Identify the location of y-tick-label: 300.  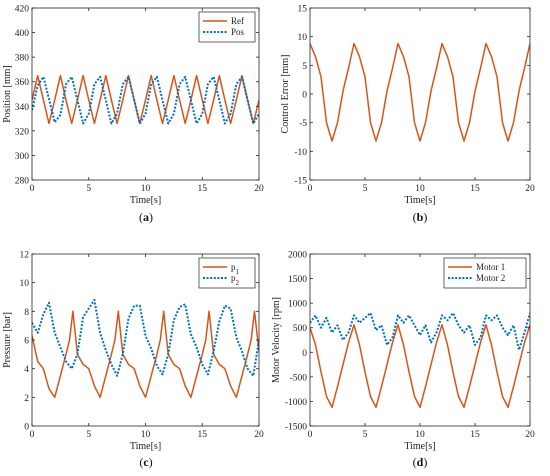
(22, 157).